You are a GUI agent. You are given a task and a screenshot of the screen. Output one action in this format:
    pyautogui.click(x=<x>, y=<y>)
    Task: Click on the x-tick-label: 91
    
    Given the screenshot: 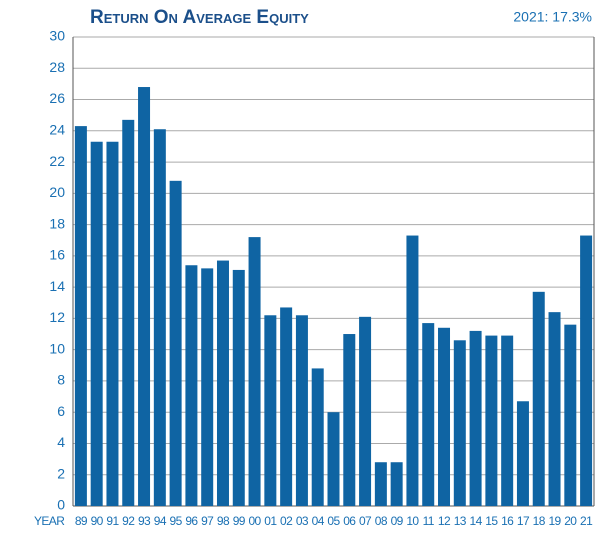 What is the action you would take?
    pyautogui.click(x=112, y=521)
    